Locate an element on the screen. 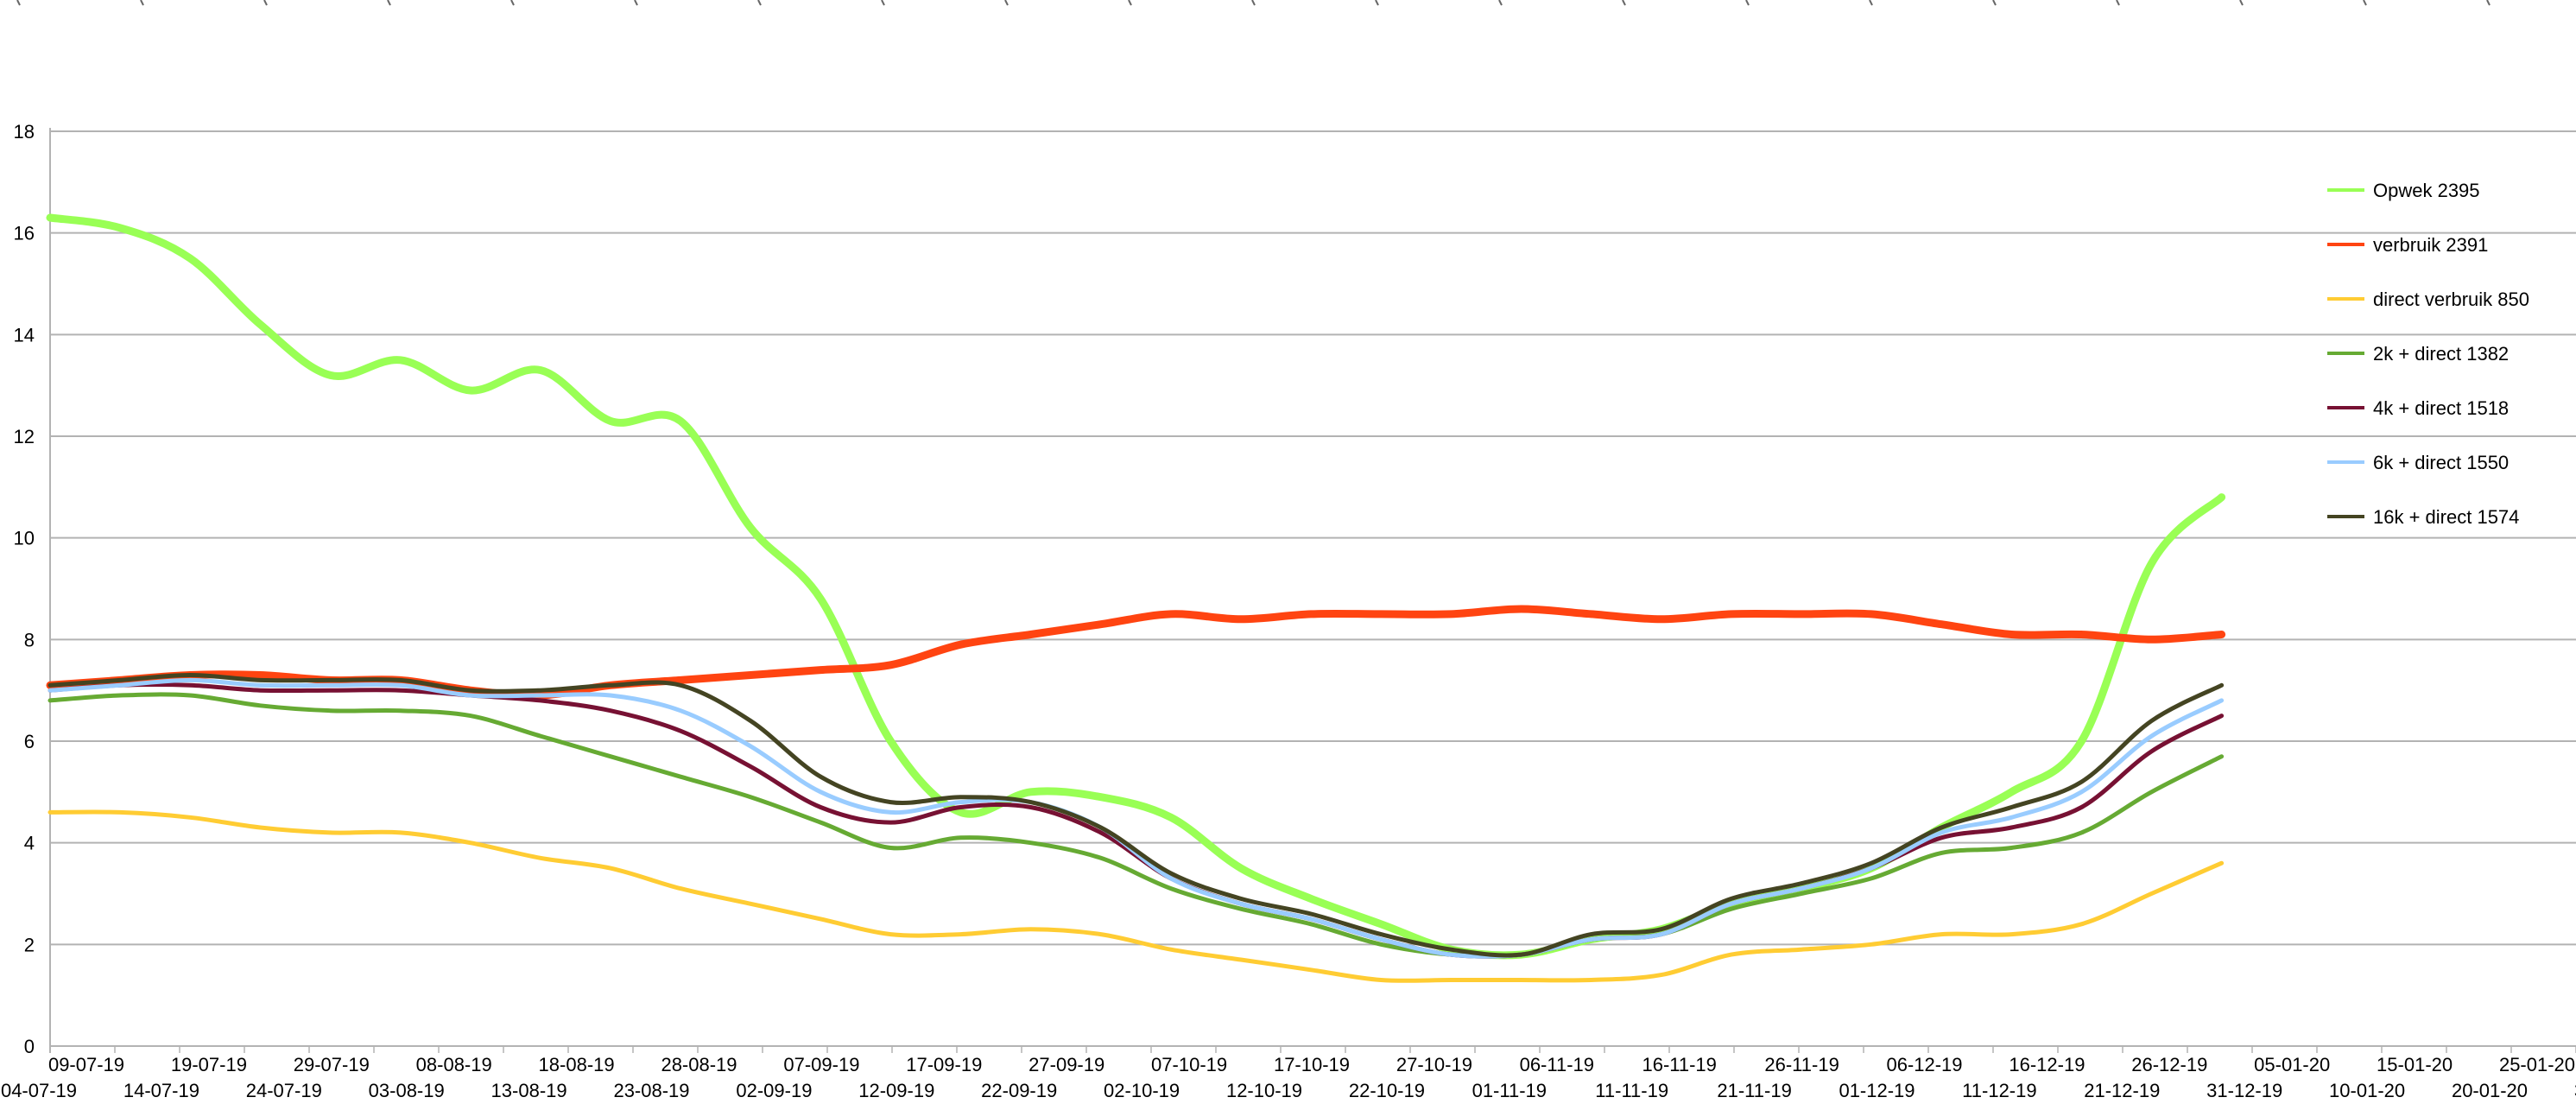 This screenshot has height=1110, width=2576. legend-entry: 16k + direct 1574 is located at coordinates (2446, 517).